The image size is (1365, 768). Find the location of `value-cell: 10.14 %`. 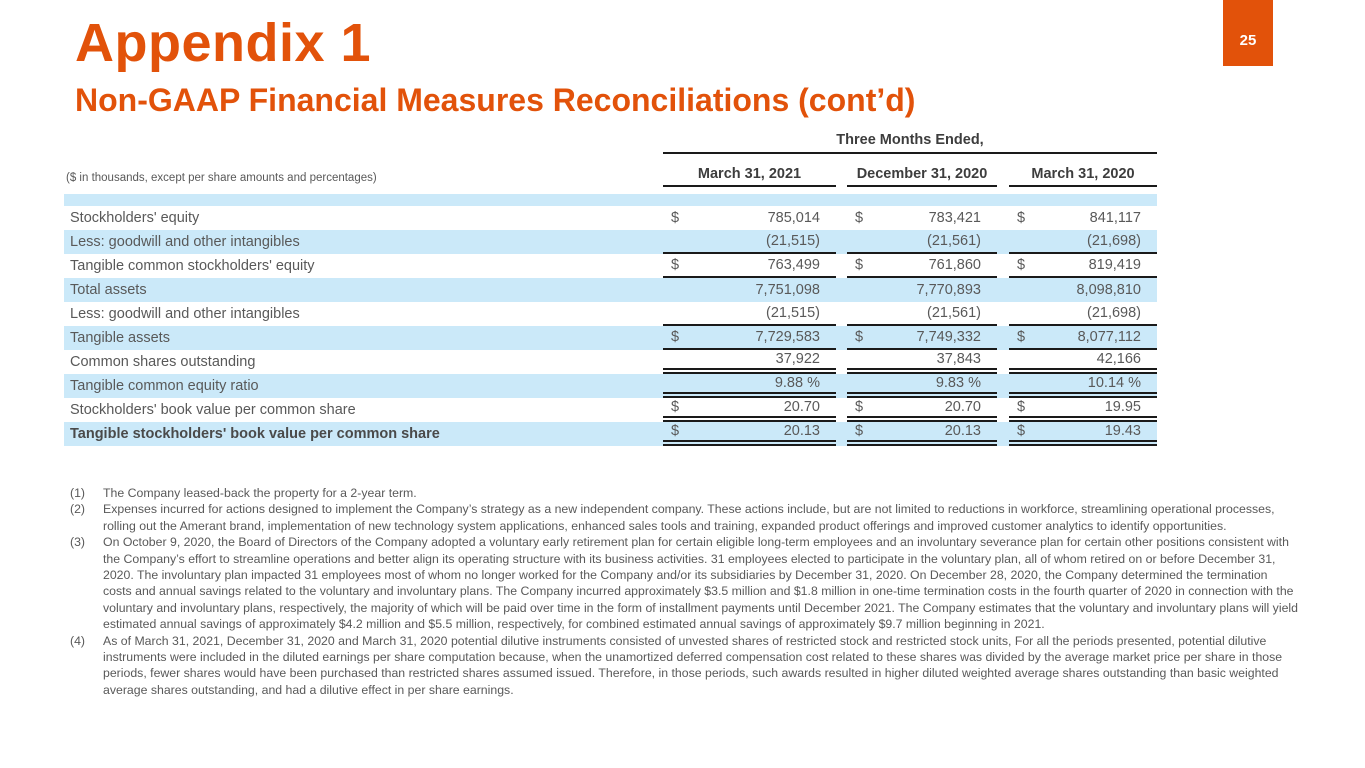

value-cell: 10.14 % is located at coordinates (1083, 386).